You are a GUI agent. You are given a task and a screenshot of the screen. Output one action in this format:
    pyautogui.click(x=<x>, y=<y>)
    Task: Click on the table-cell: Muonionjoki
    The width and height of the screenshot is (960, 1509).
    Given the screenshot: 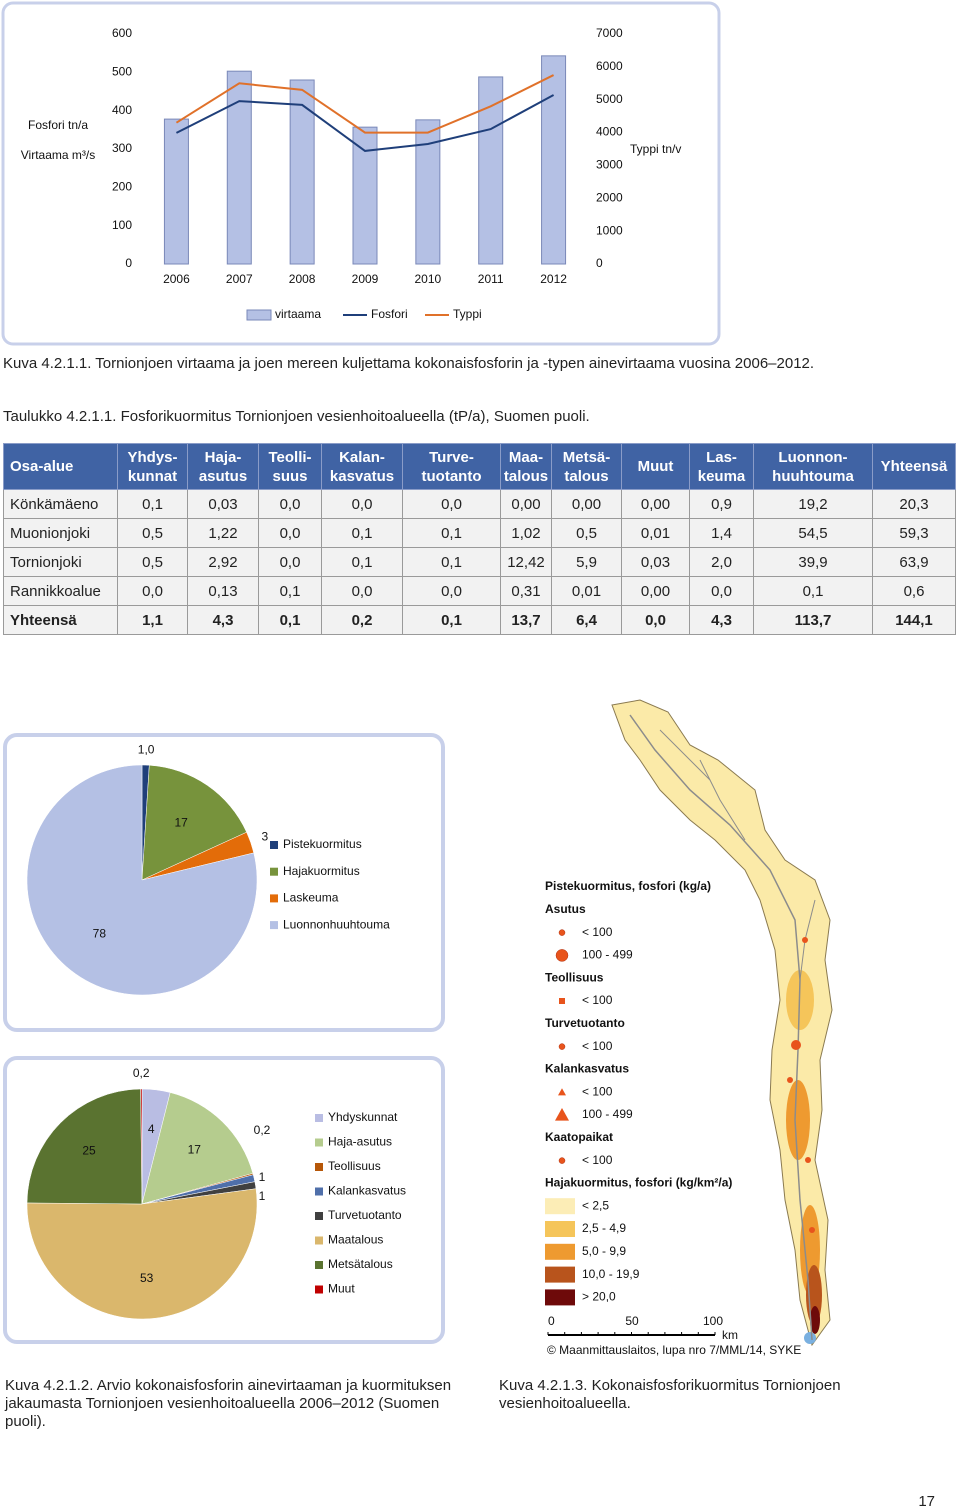 What is the action you would take?
    pyautogui.click(x=60, y=533)
    